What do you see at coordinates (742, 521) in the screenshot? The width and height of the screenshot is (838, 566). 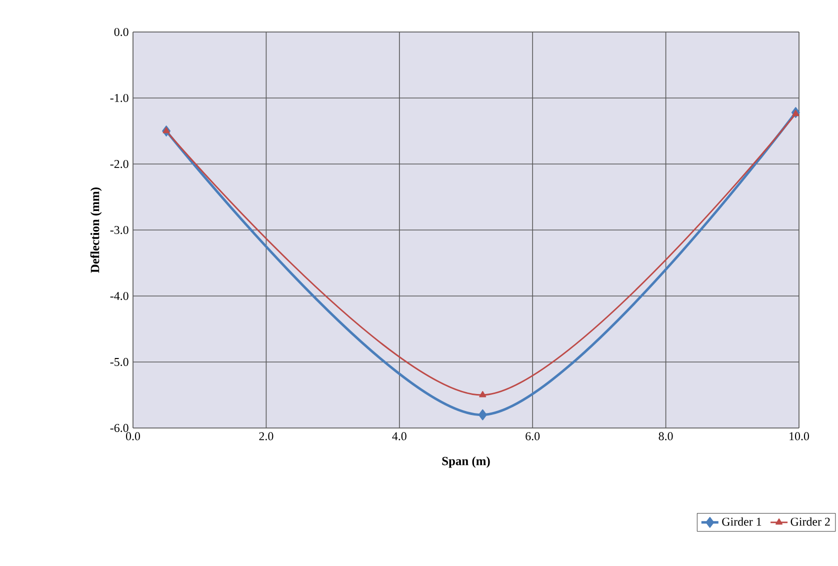 I see `legend-label: Girder 1` at bounding box center [742, 521].